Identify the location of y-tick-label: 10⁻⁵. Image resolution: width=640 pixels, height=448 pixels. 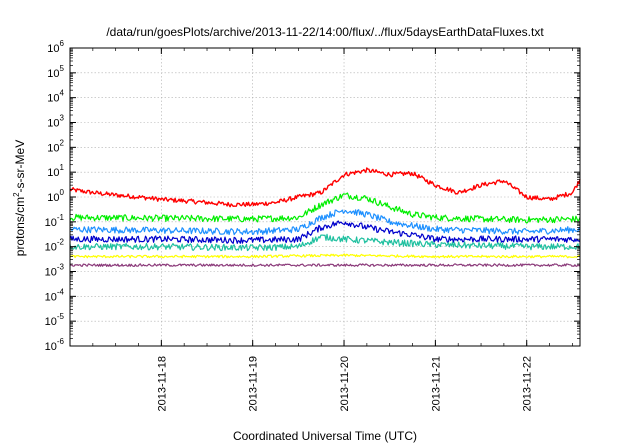
(55, 320).